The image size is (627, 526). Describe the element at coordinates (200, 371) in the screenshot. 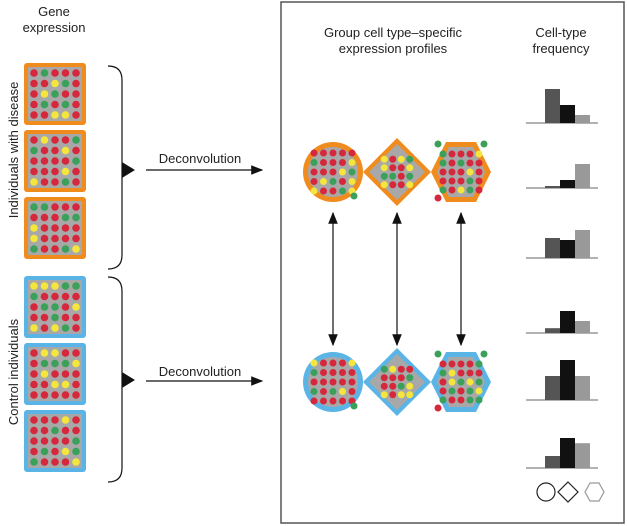

I see `deconvolution-label-bottom: Deconvolution` at that location.